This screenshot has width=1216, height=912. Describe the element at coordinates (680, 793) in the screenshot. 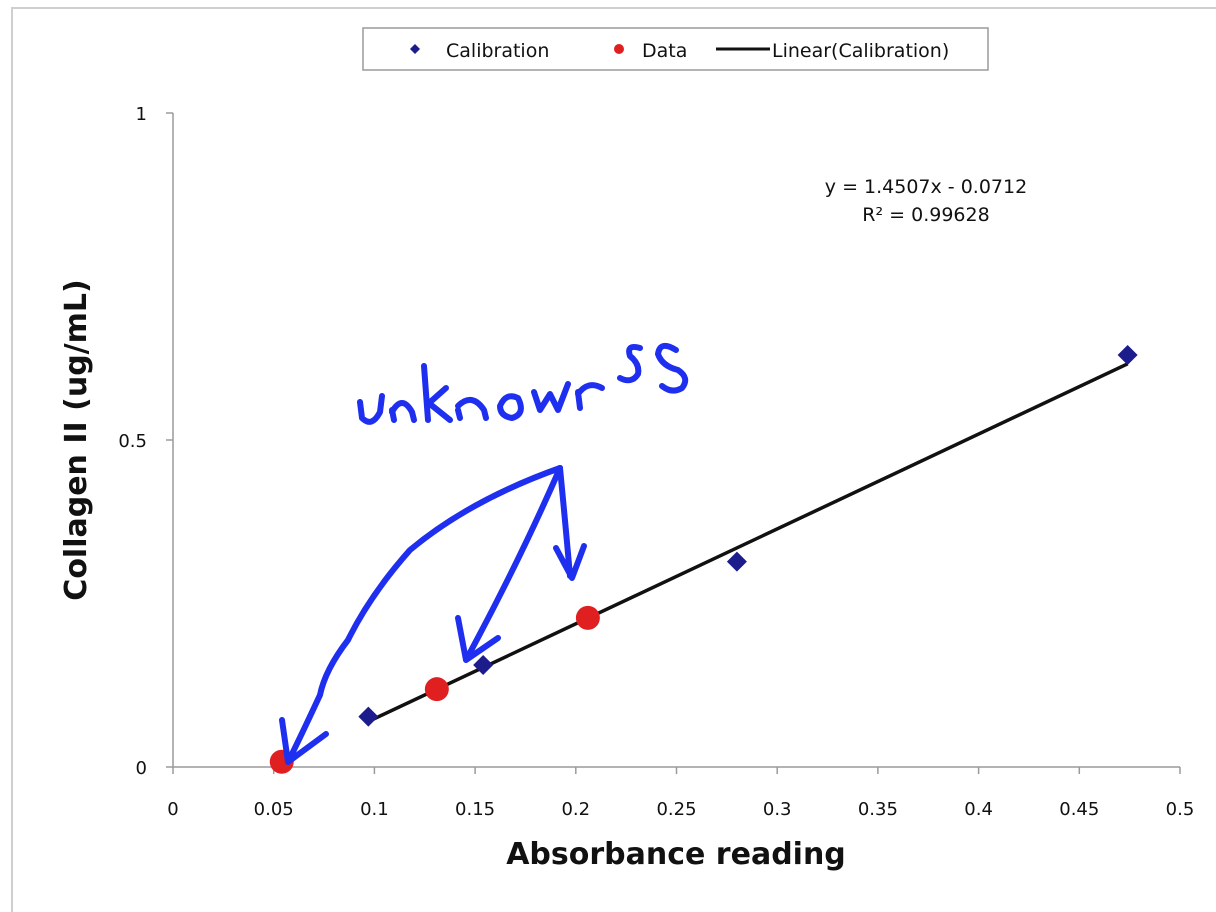

I see `x-ticks: 0 0.05 0.1 0.15 0.2 0.25 0.3 0.35 0.4 0.45 0.5` at that location.